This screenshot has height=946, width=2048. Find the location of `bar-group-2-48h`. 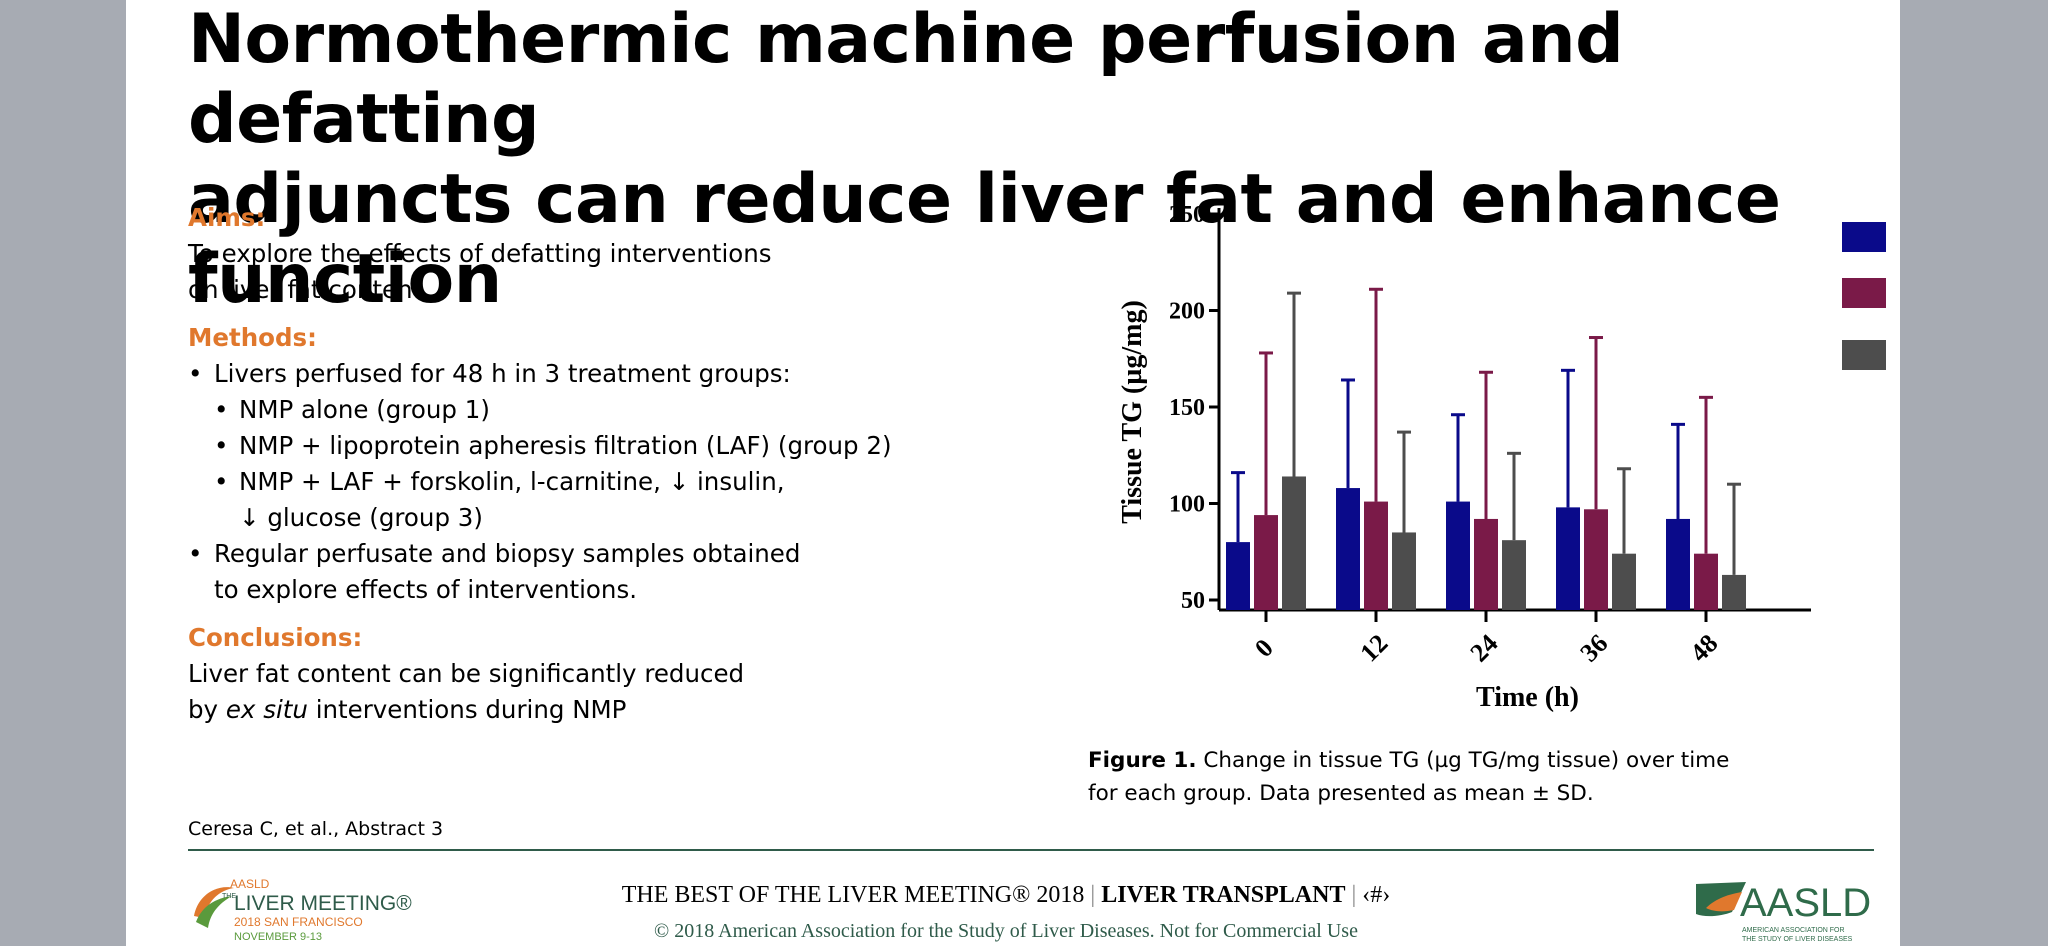

bar-group-2-48h is located at coordinates (1706, 581).